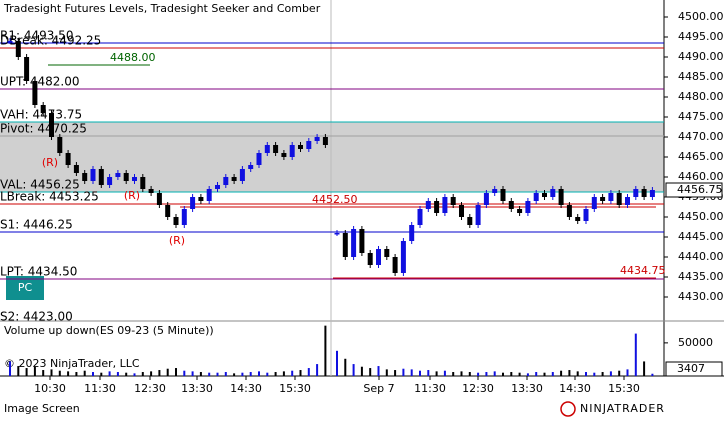  What do you see at coordinates (700, 189) in the screenshot?
I see `last-price-label: 4456.75` at bounding box center [700, 189].